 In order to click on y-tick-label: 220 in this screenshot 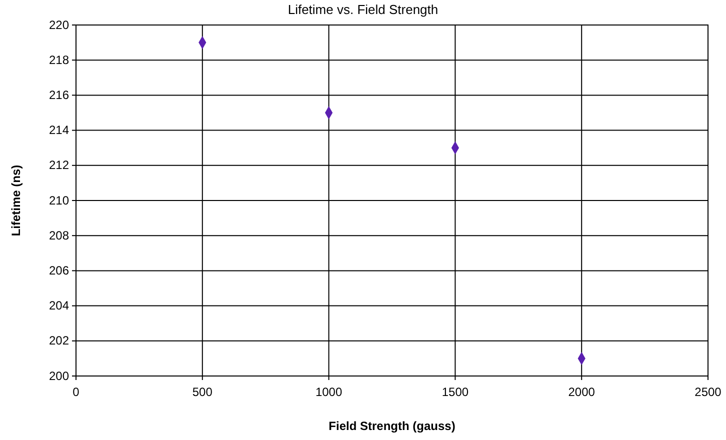, I will do `click(59, 25)`.